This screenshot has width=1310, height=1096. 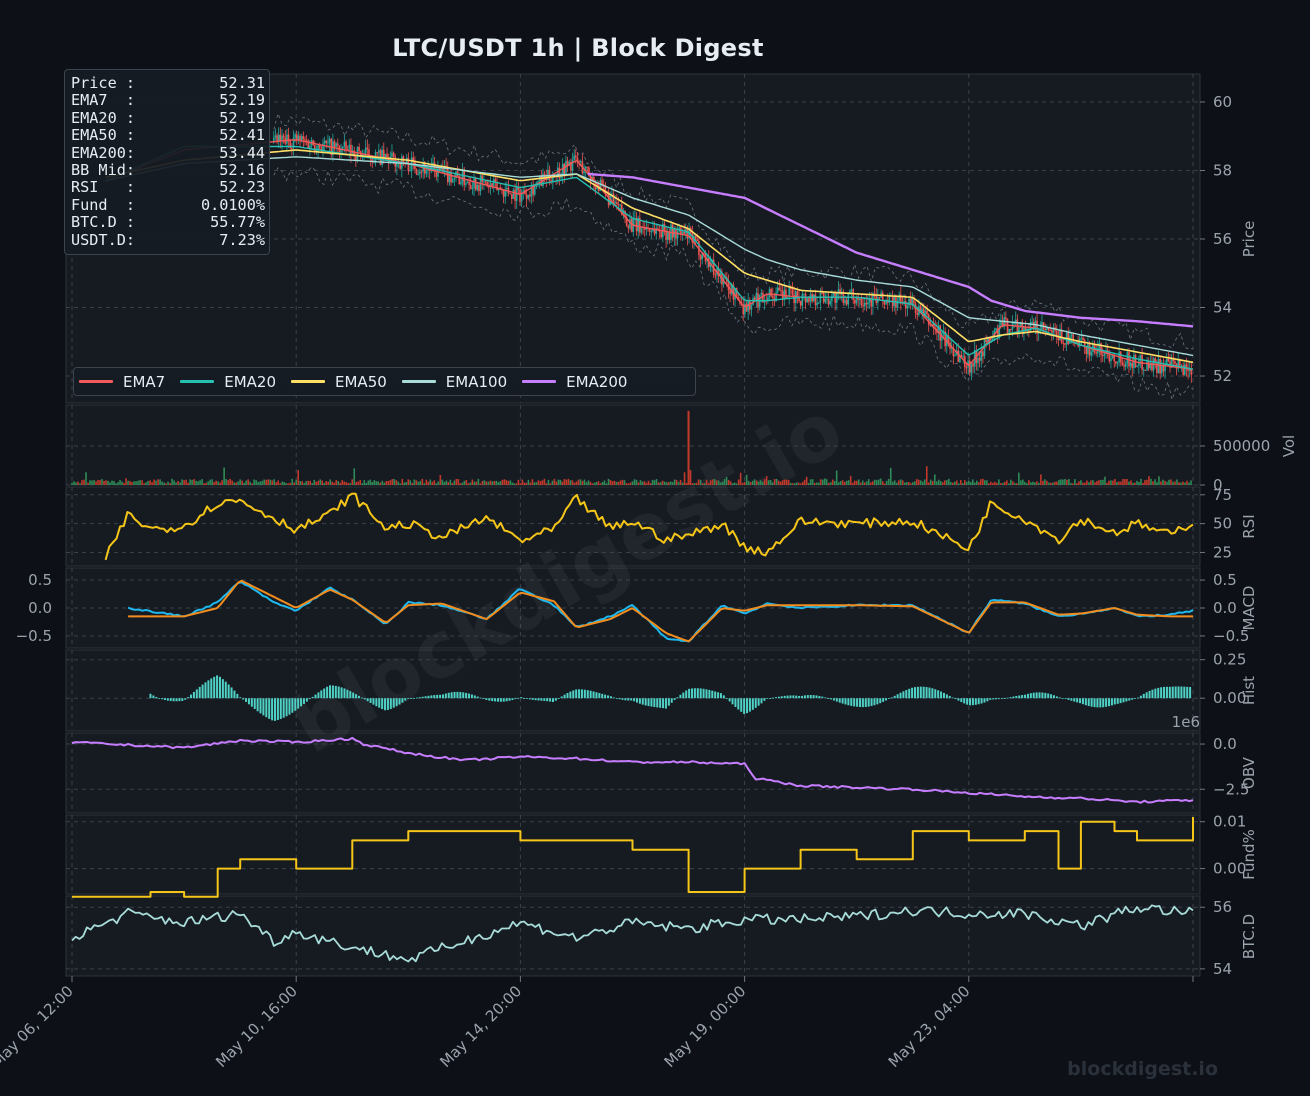 What do you see at coordinates (103, 222) in the screenshot?
I see `info-label: BTC.D :` at bounding box center [103, 222].